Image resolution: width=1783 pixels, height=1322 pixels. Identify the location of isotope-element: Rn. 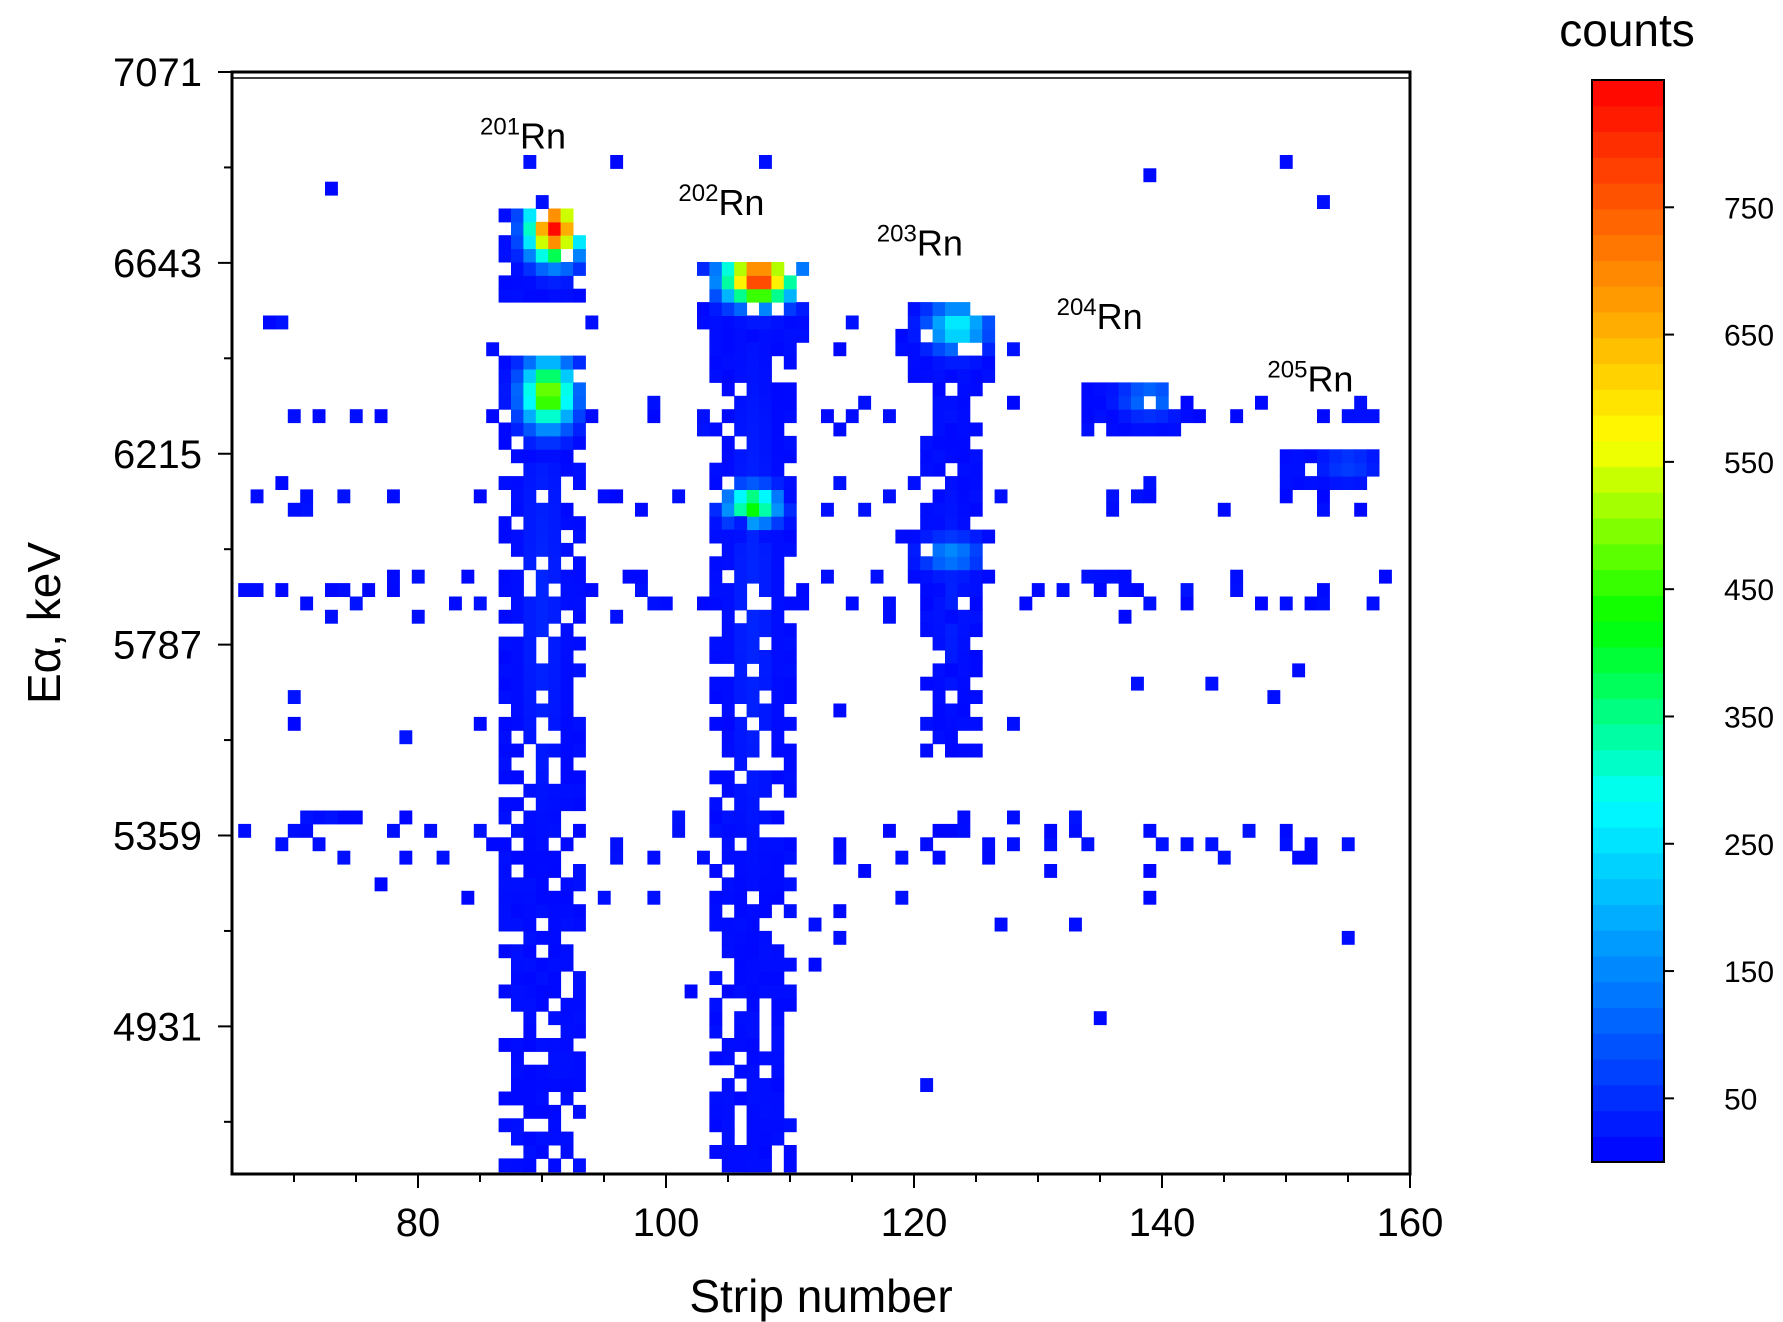
(1330, 378).